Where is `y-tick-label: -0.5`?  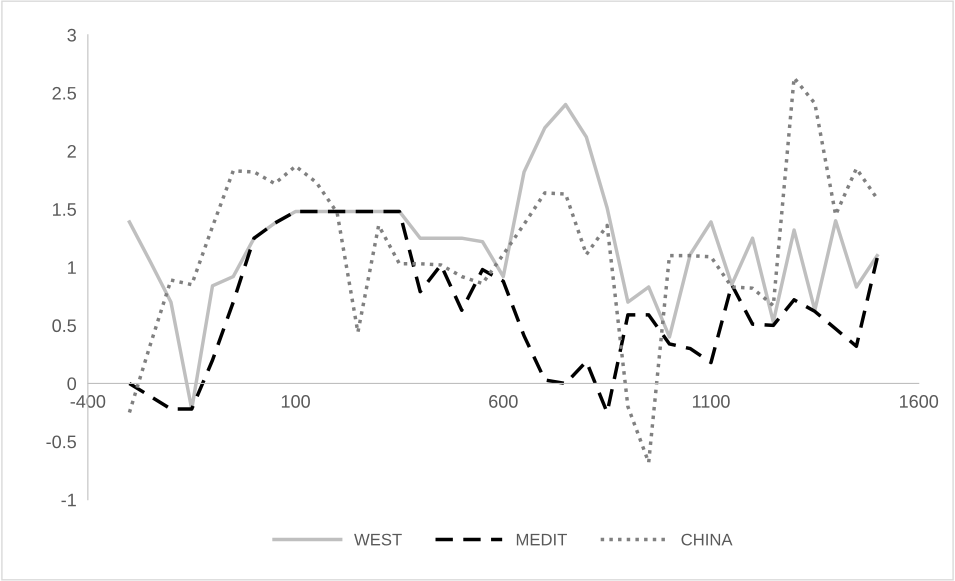 y-tick-label: -0.5 is located at coordinates (61, 441).